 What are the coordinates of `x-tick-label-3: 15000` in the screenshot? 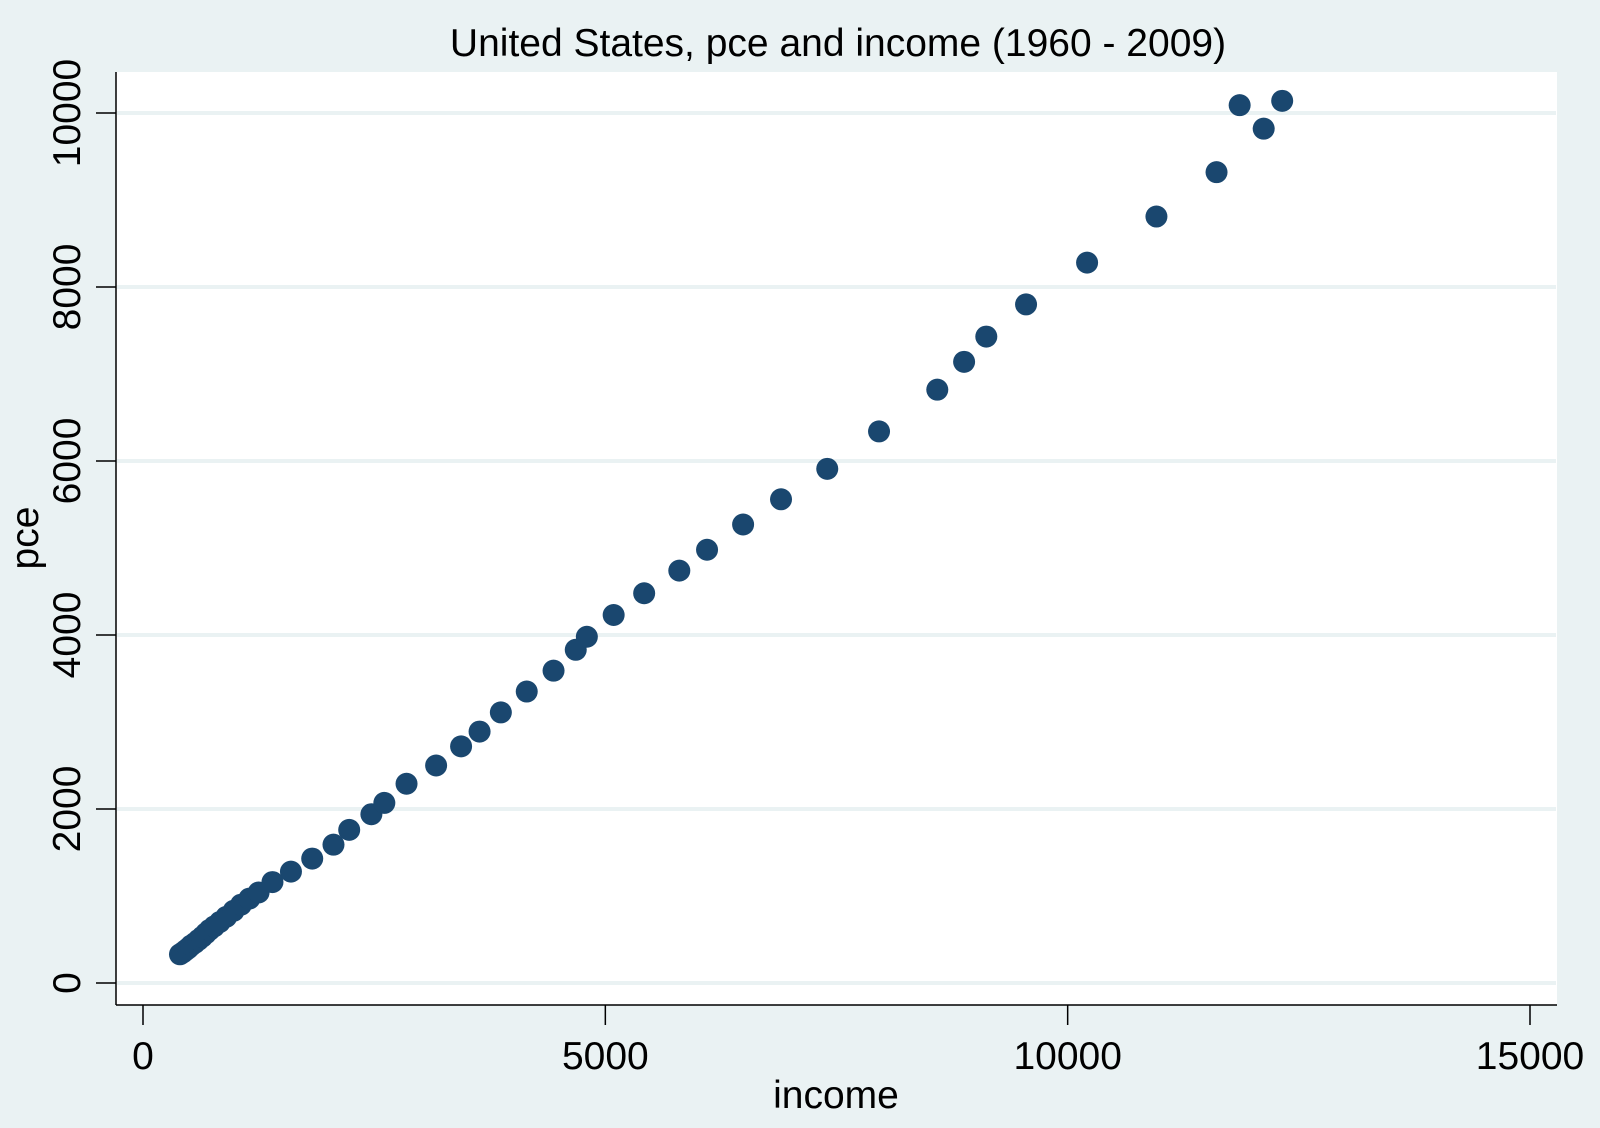 It's located at (1530, 1056).